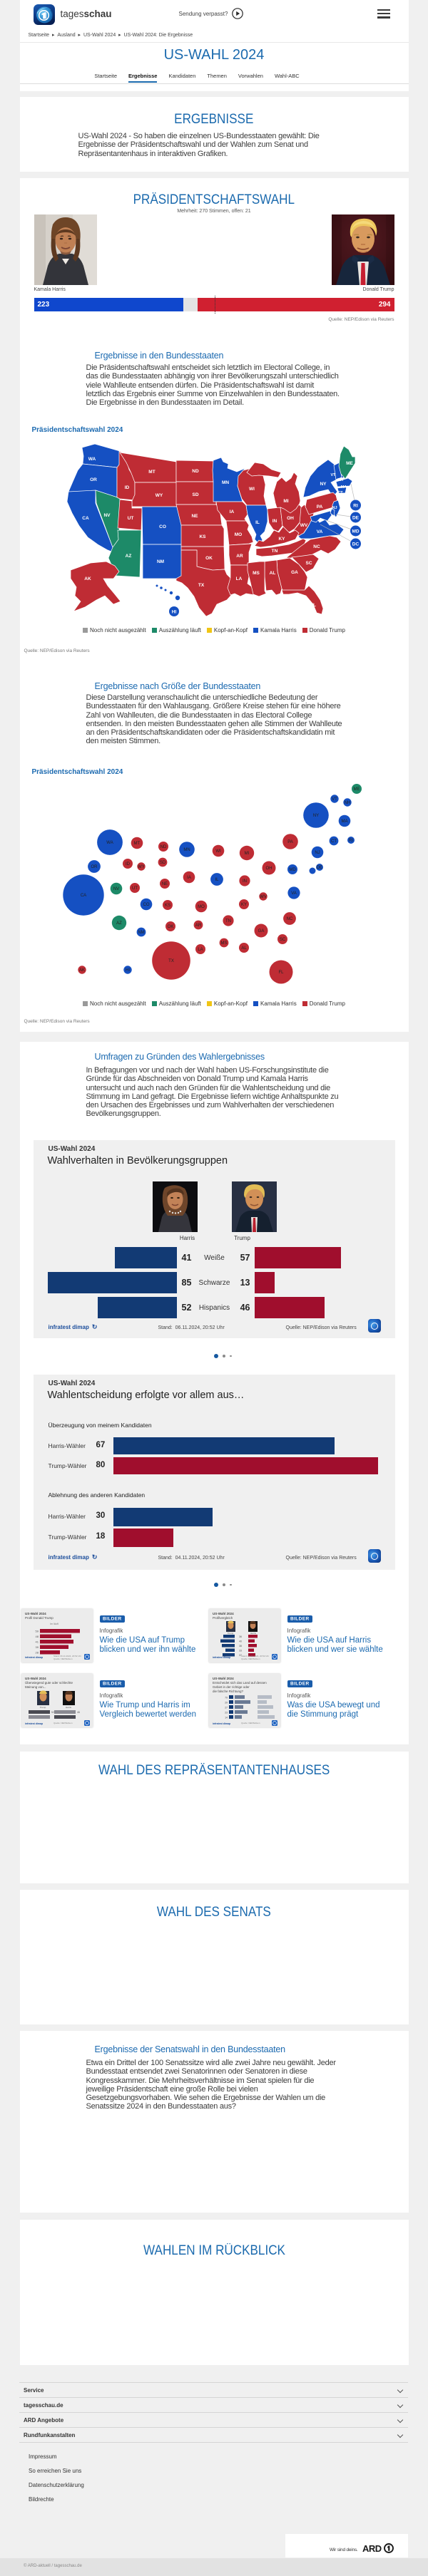 Image resolution: width=428 pixels, height=2576 pixels. I want to click on svg-text: TX, so click(171, 961).